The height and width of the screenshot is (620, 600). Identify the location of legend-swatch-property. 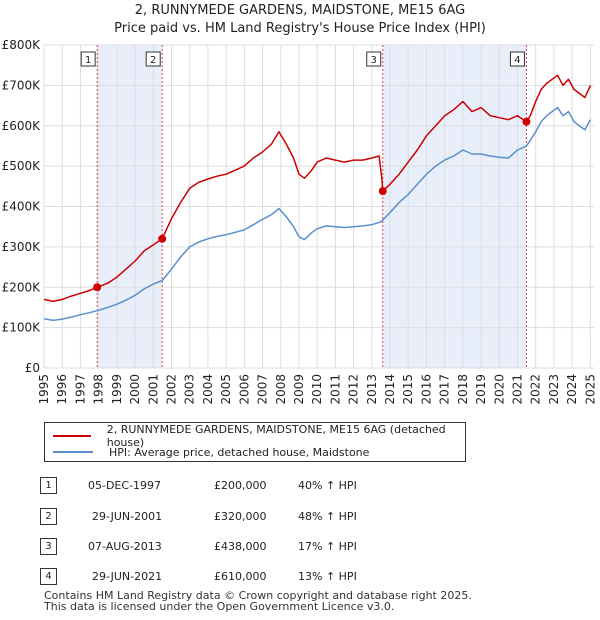
(72, 436).